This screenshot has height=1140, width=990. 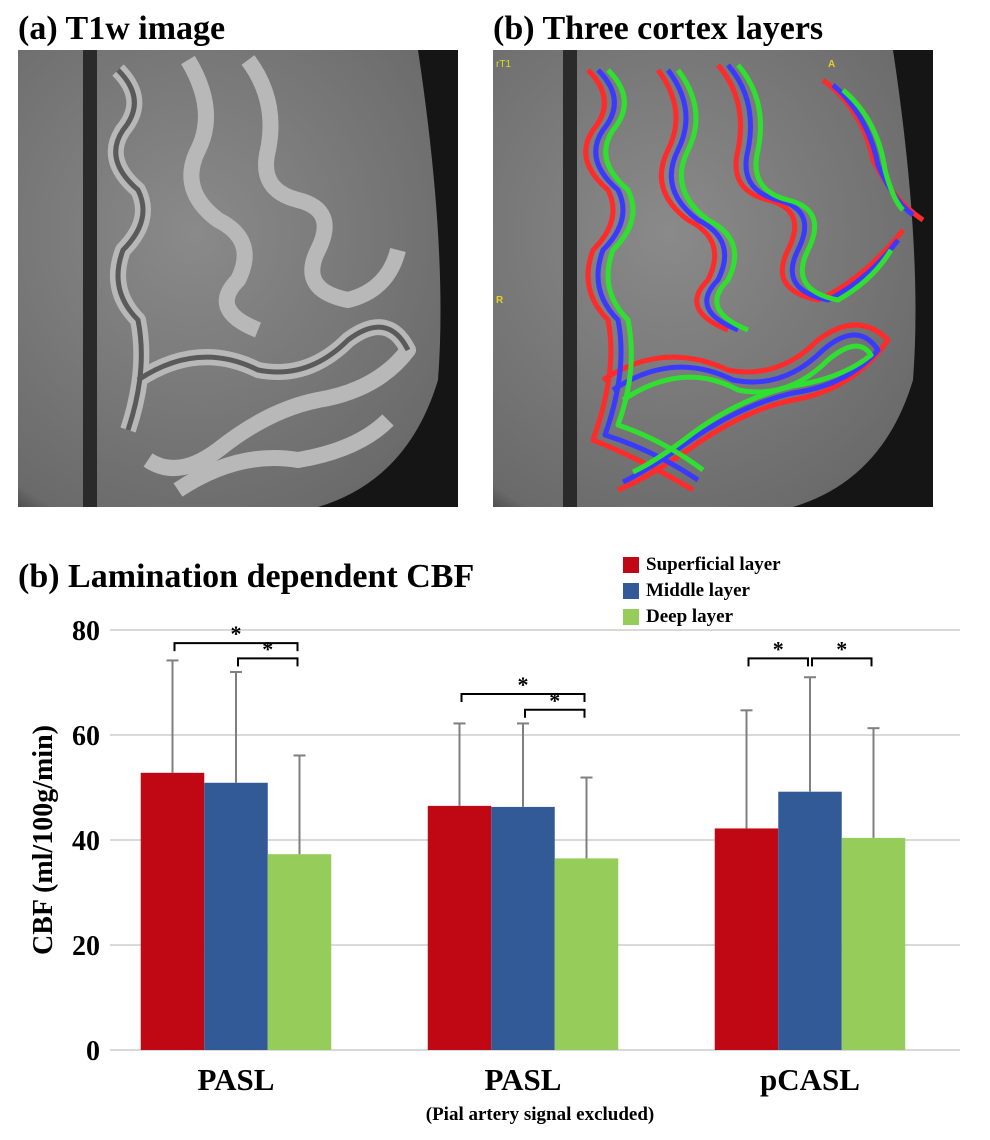 I want to click on chart-title: (b) Lamination dependent CBF, so click(x=246, y=576).